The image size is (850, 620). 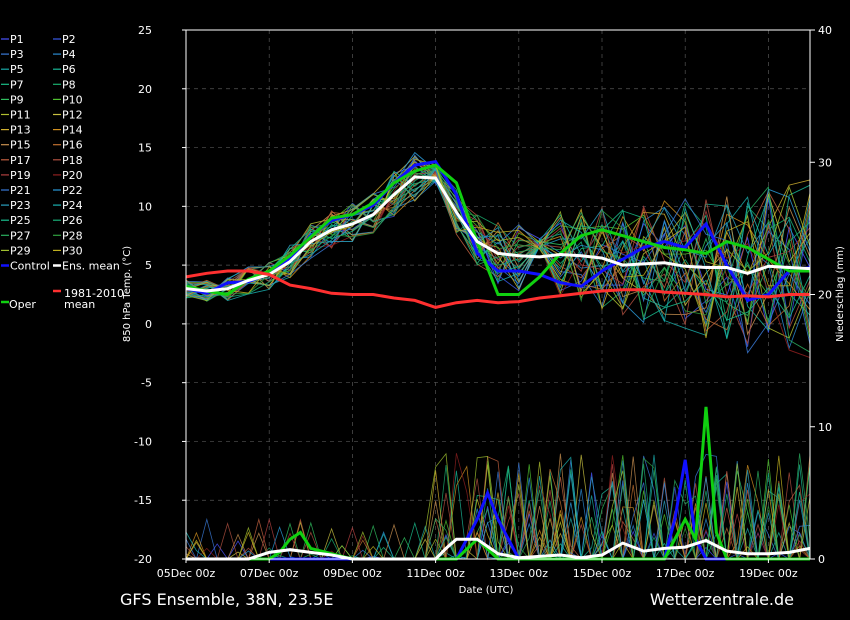 I want to click on y-axis-label: 850 hPa Temp. (°C), so click(x=127, y=294).